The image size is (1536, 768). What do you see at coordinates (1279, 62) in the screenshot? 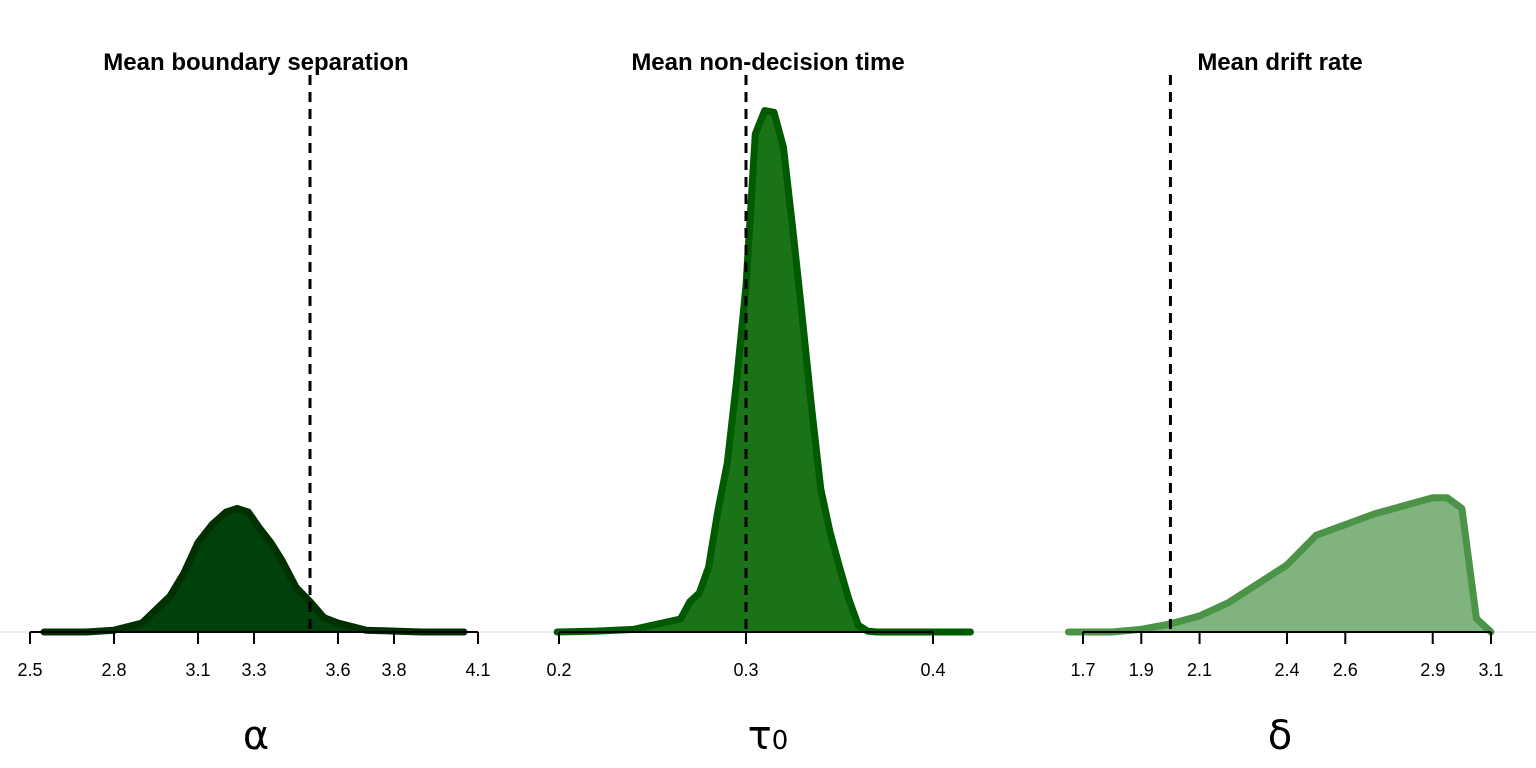
I see `panel-title: Mean drift rate` at bounding box center [1279, 62].